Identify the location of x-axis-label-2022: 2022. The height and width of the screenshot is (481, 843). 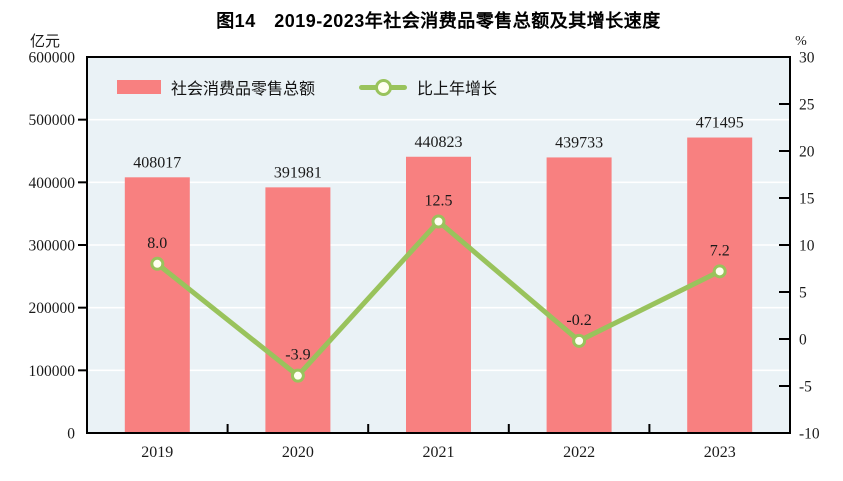
(579, 452).